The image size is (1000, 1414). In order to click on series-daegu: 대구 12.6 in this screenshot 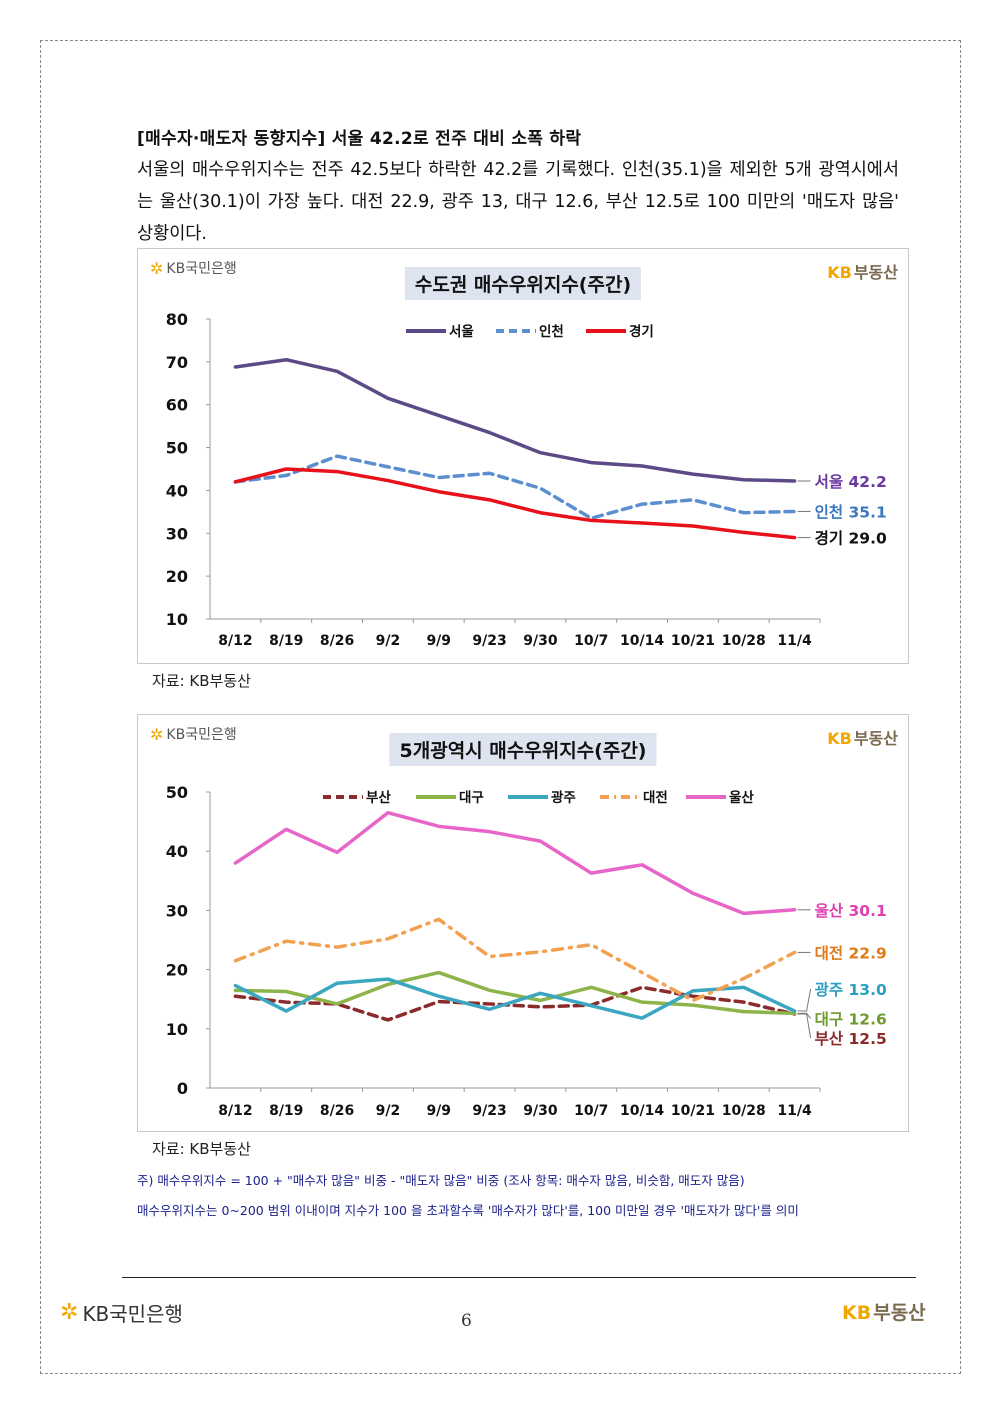, I will do `click(560, 999)`.